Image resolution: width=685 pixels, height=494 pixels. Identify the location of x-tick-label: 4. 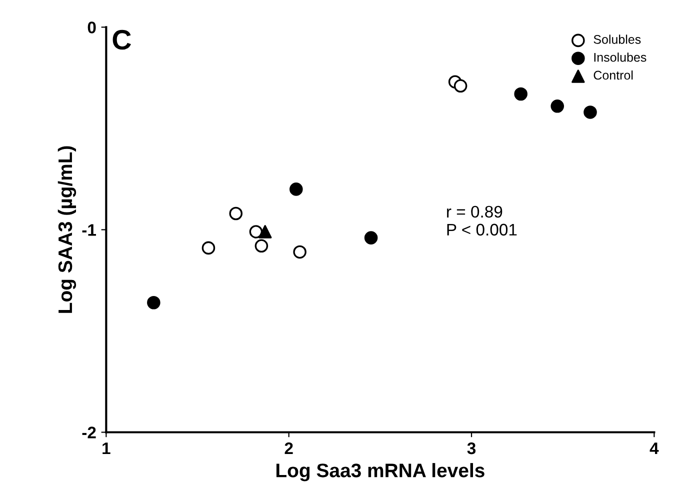
(654, 448).